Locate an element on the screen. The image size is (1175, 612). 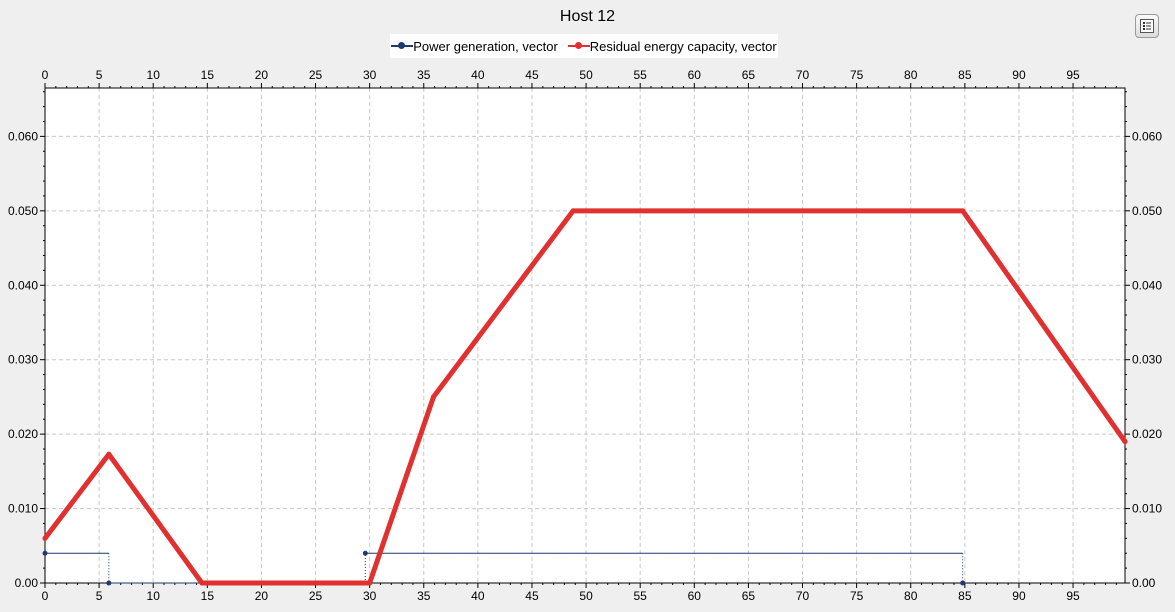
x-tick-label-bottom: 60 is located at coordinates (695, 596).